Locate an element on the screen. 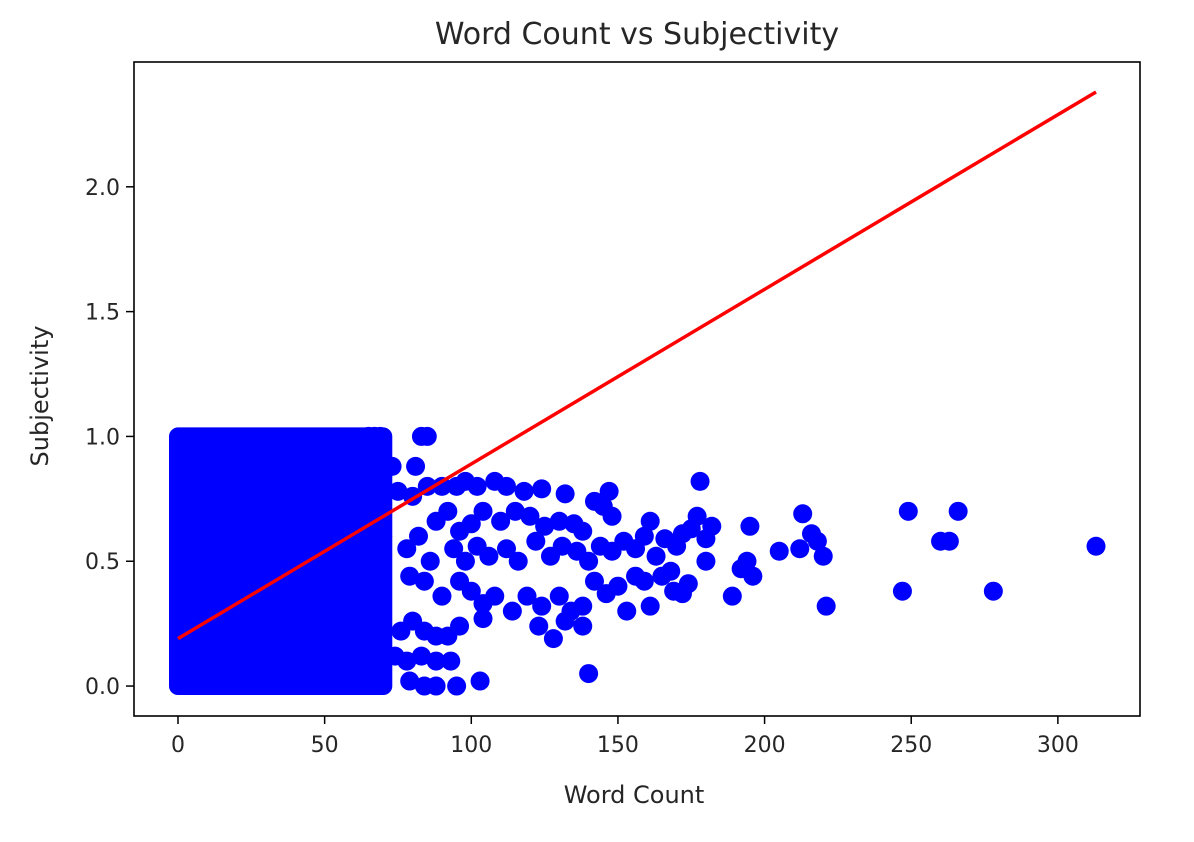 The width and height of the screenshot is (1194, 842). x-tick-label: 0 is located at coordinates (178, 745).